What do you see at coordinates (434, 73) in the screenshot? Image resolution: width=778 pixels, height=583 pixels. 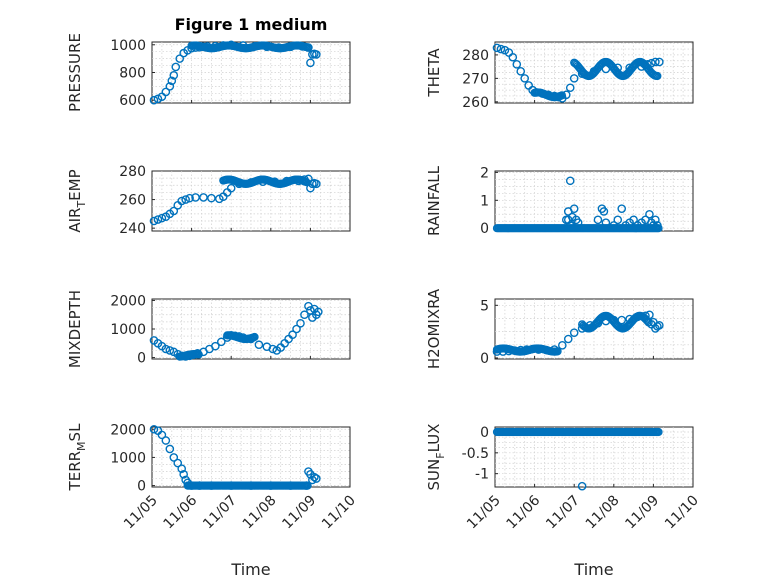 I see `y-axis-label-theta: THETA` at bounding box center [434, 73].